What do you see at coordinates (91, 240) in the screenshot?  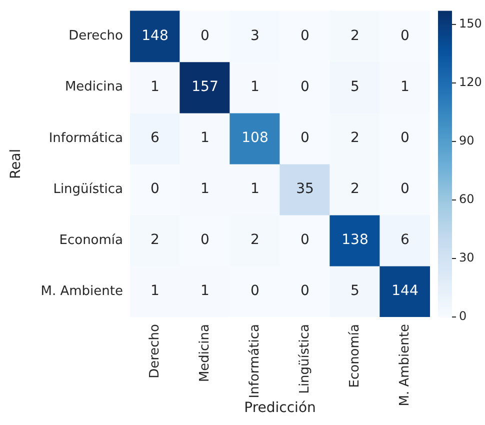 I see `y-tick-label: Economía` at bounding box center [91, 240].